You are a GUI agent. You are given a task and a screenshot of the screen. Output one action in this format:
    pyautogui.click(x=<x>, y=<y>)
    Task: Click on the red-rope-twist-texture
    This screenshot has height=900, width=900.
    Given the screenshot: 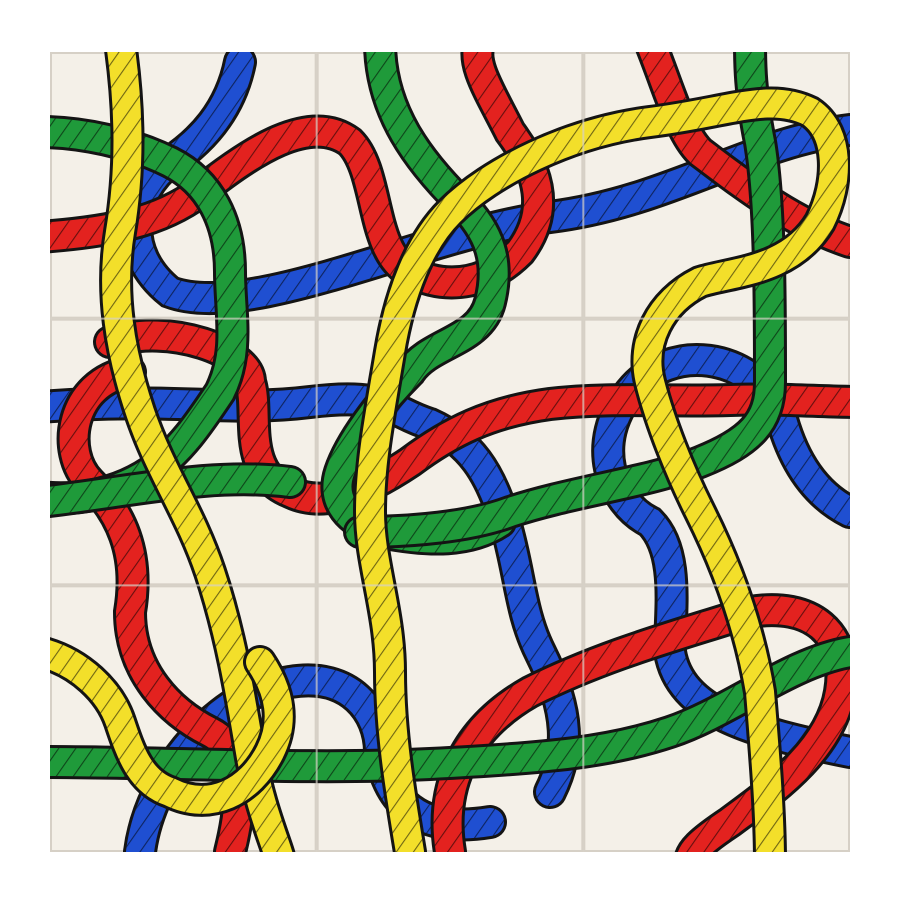 What is the action you would take?
    pyautogui.click(x=641, y=724)
    